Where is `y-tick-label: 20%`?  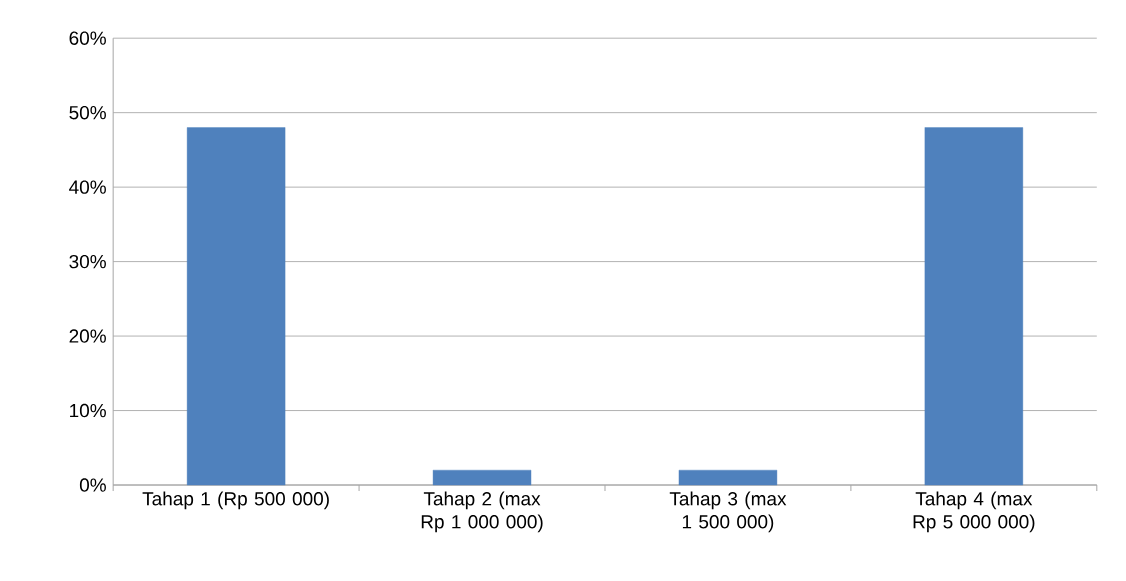 y-tick-label: 20% is located at coordinates (87, 336).